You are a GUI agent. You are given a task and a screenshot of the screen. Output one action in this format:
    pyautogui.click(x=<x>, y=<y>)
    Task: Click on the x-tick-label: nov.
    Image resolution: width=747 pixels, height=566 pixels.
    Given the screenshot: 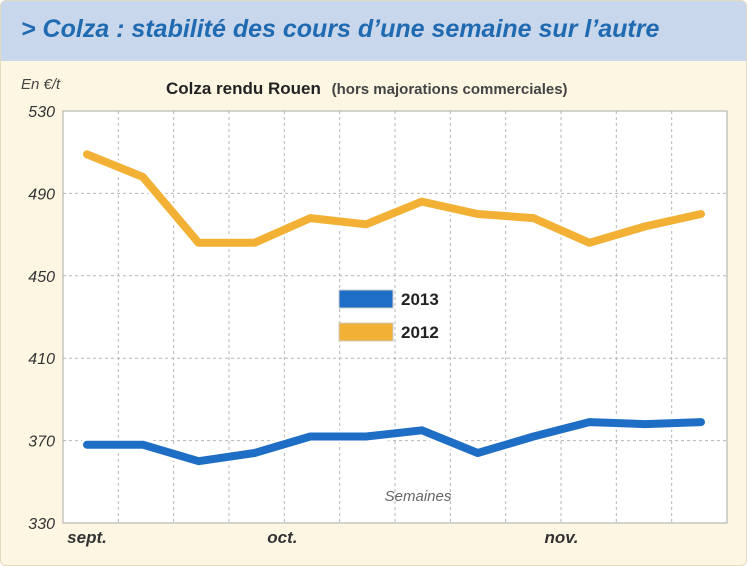 What is the action you would take?
    pyautogui.click(x=561, y=537)
    